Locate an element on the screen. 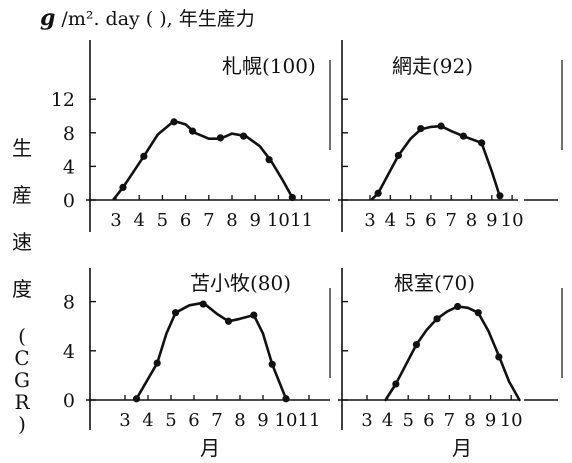 This screenshot has height=463, width=572. ylabel-char: 速 is located at coordinates (22, 242).